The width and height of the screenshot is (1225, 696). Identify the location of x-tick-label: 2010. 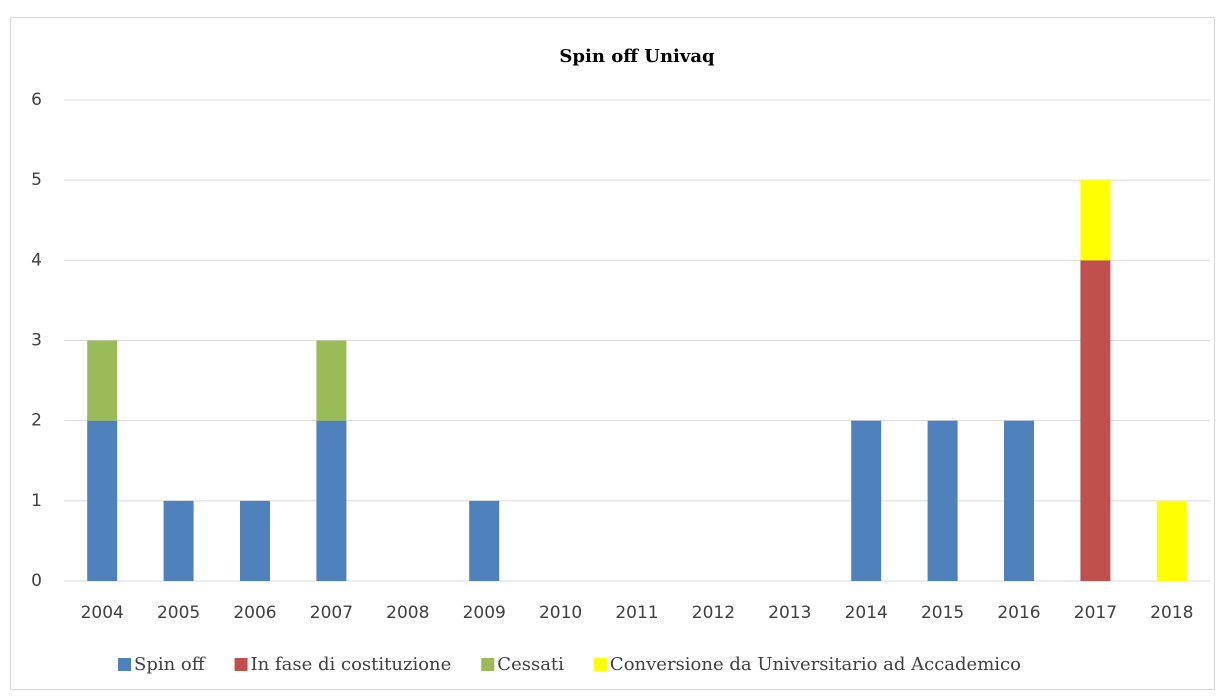
(560, 613).